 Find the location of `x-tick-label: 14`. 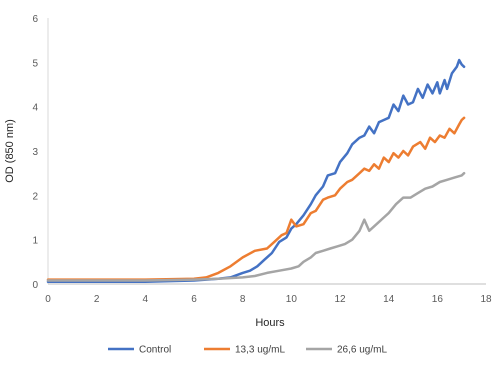

x-tick-label: 14 is located at coordinates (389, 299).